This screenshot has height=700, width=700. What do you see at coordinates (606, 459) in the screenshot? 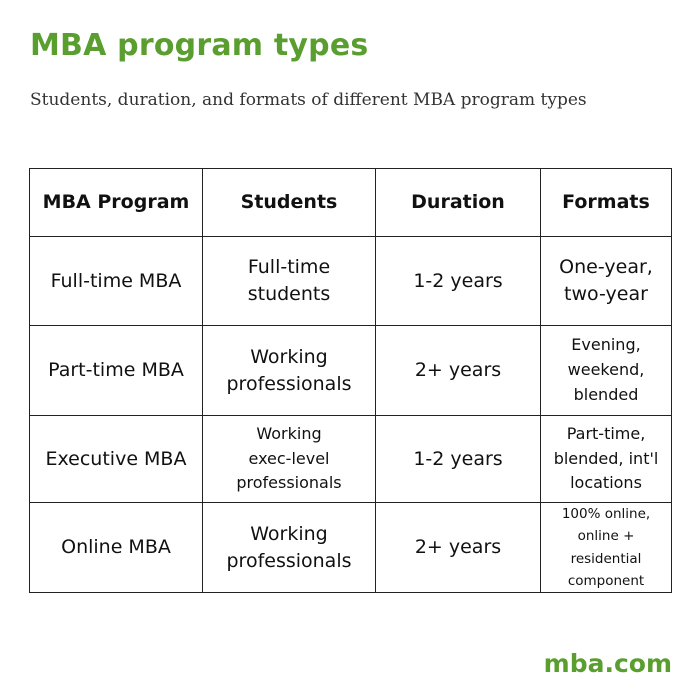
I see `formats-cell: Part-time, blended, int'l locations` at bounding box center [606, 459].